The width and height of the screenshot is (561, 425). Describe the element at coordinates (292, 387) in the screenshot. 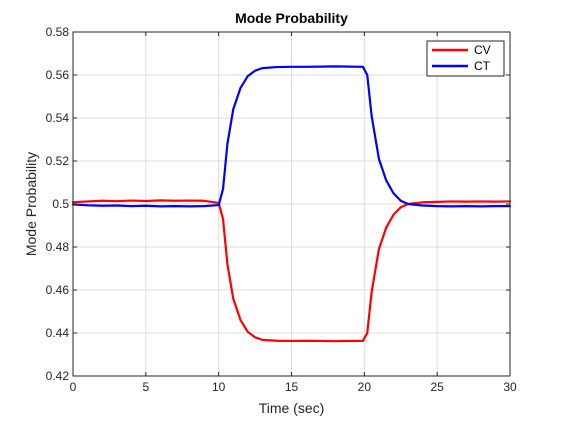

I see `x-tick-label: 15` at that location.